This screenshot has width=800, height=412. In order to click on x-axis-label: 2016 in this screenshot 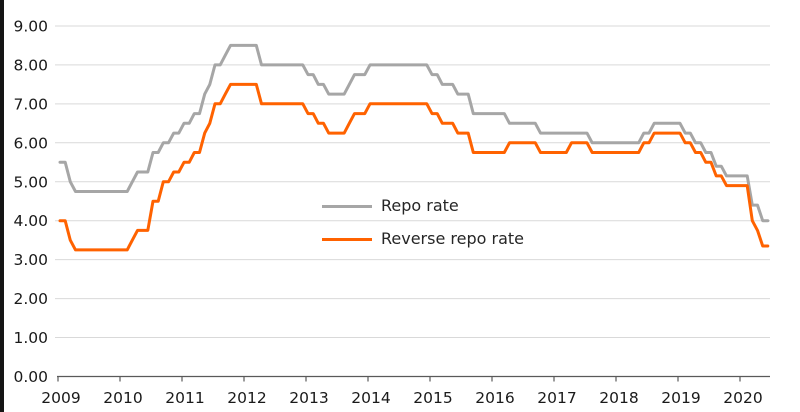, I will do `click(494, 398)`.